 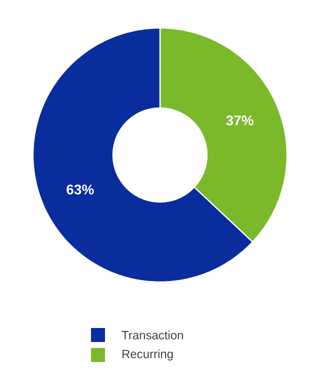 What do you see at coordinates (152, 335) in the screenshot?
I see `legend-label: Transaction` at bounding box center [152, 335].